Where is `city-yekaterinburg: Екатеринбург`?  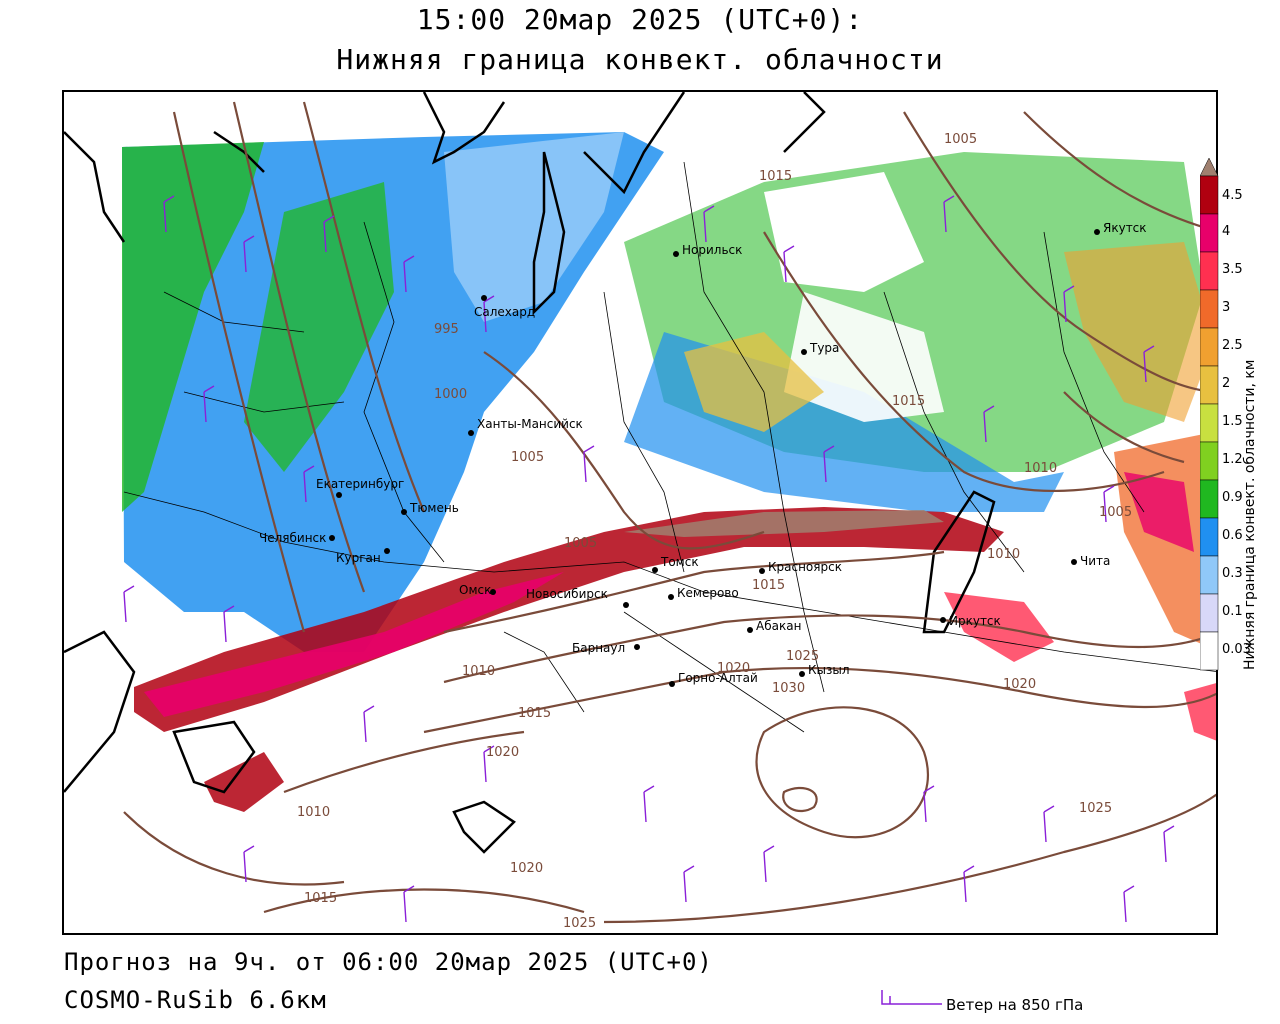
city-yekaterinburg: Екатеринбург is located at coordinates (360, 487).